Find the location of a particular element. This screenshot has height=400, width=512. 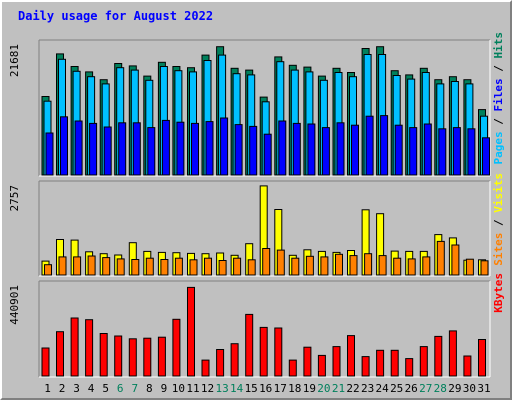

legend-entry: Sites is located at coordinates (498, 249).